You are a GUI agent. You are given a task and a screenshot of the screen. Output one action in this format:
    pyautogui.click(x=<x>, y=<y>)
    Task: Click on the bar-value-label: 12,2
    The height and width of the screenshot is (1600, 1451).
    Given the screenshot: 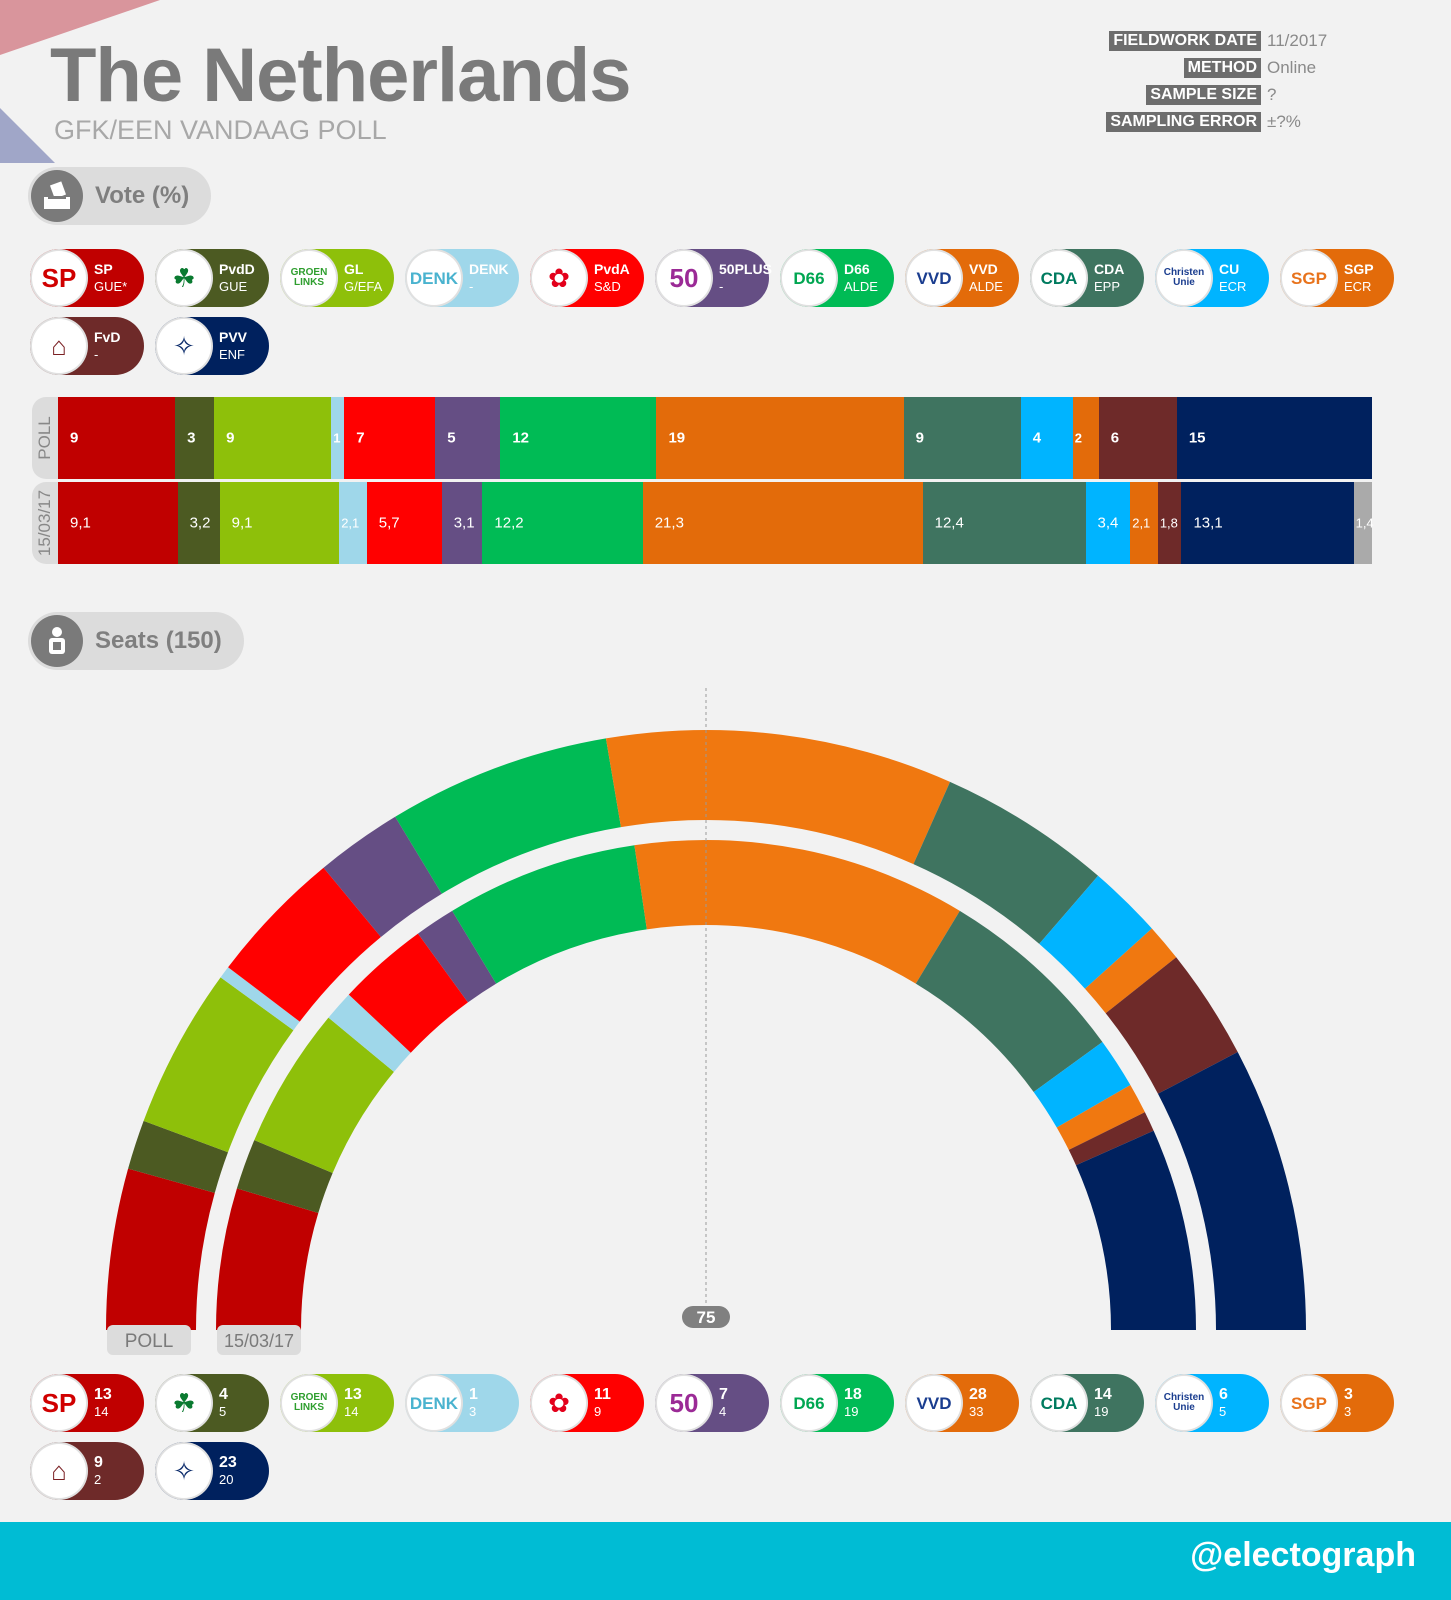 What is the action you would take?
    pyautogui.click(x=509, y=523)
    